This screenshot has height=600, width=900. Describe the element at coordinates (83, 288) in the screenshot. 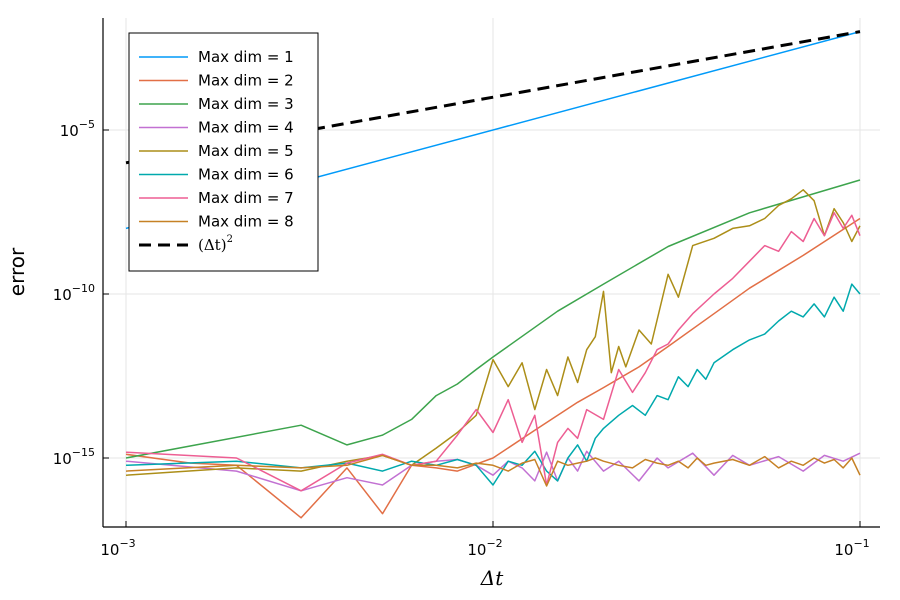

I see `y-tick-exponent: −10` at that location.